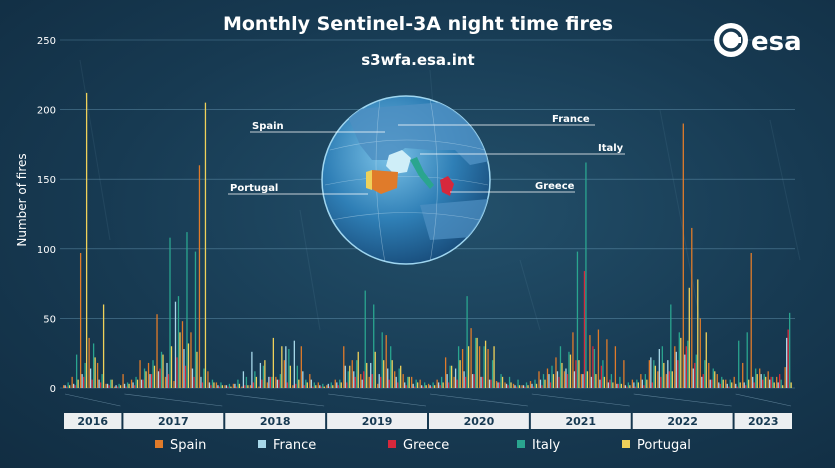 The height and width of the screenshot is (468, 835). I want to click on esa-logo-text: esa, so click(776, 42).